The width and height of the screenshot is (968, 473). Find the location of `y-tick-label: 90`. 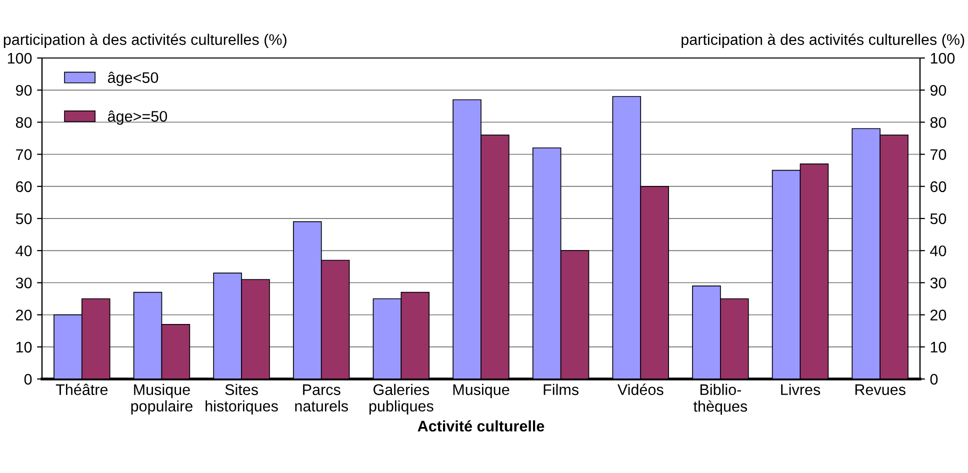

y-tick-label: 90 is located at coordinates (24, 90).